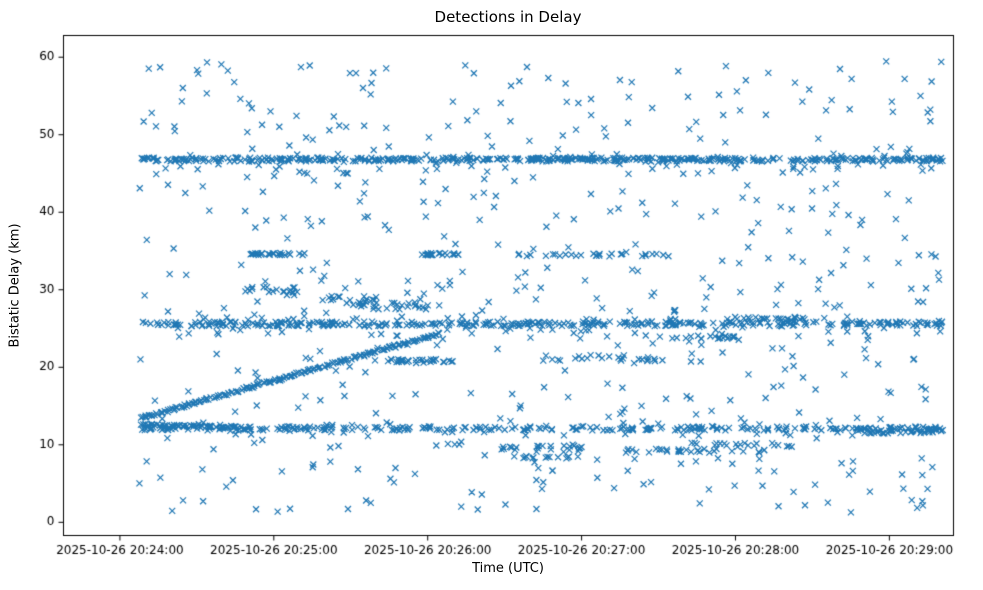 The height and width of the screenshot is (590, 983). I want to click on x-axis-label: Time (UTC), so click(508, 568).